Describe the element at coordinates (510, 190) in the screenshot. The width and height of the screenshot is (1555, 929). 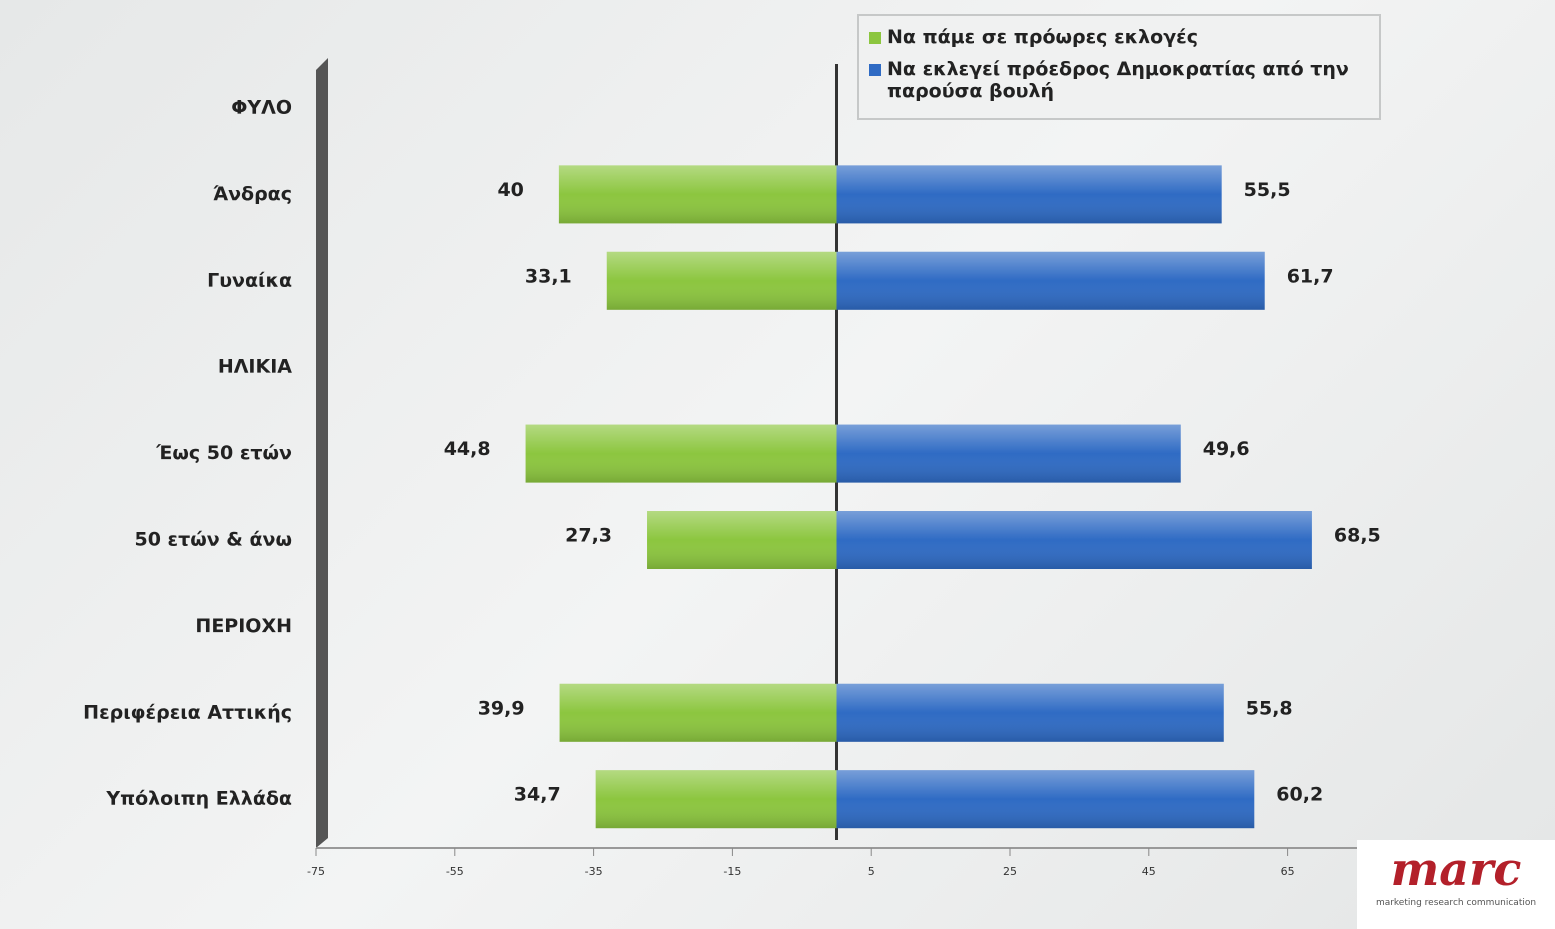
I see `value-label: 40` at that location.